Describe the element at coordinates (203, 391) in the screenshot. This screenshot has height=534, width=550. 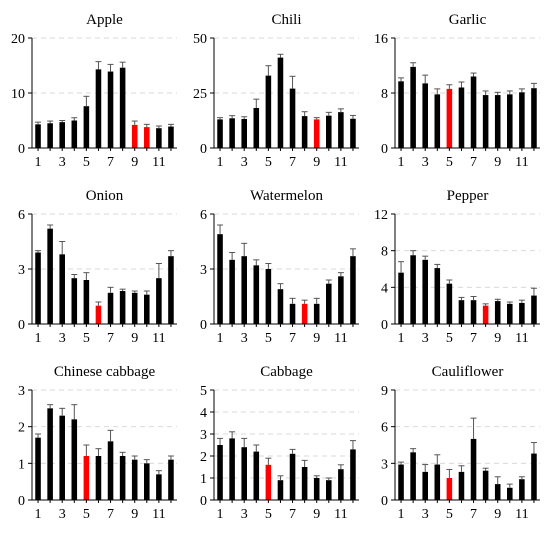
I see `y-tick-label: 5` at that location.